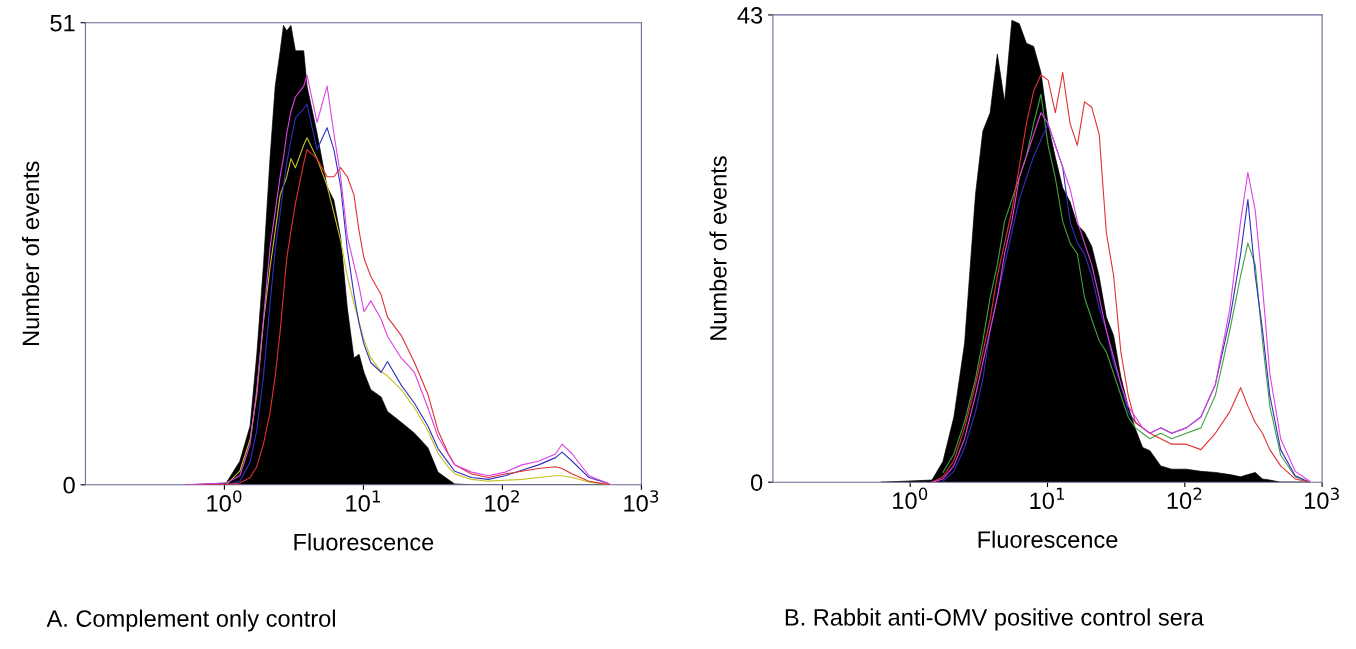  I want to click on text: A. Complement only control, so click(190, 620).